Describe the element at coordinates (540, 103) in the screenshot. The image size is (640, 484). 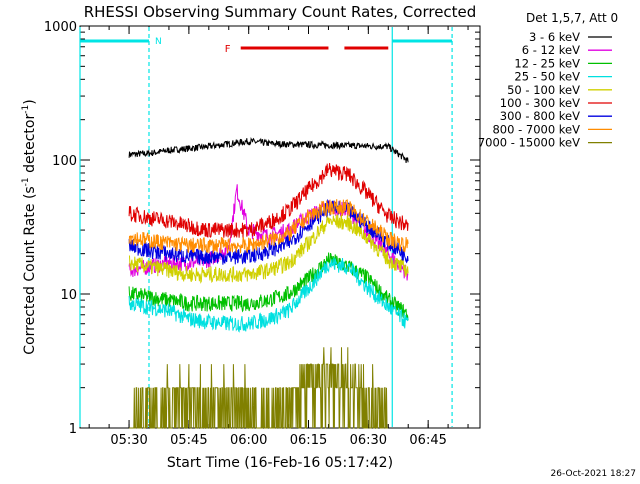
I see `legend-label: 100 - 300 keV` at that location.